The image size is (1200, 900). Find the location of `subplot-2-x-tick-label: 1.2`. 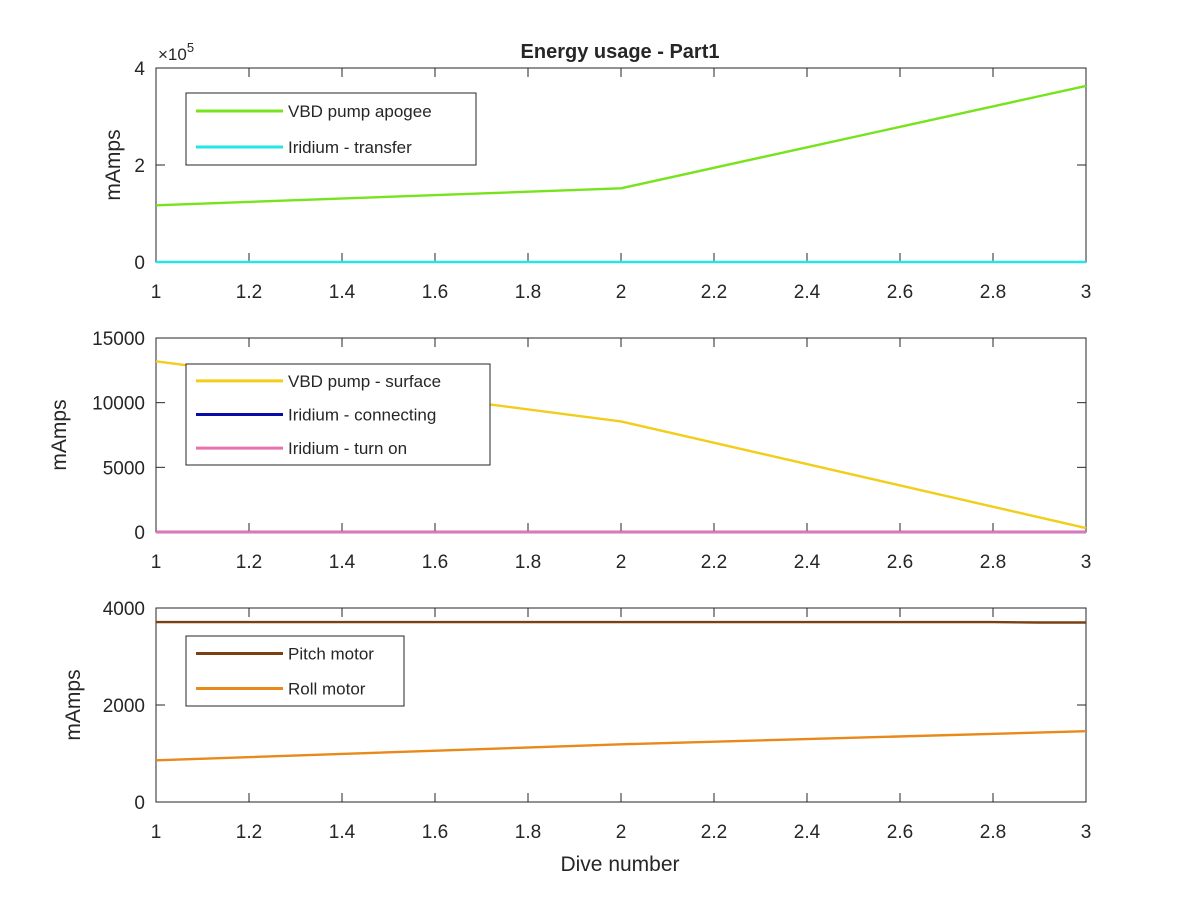

subplot-2-x-tick-label: 1.2 is located at coordinates (249, 562).